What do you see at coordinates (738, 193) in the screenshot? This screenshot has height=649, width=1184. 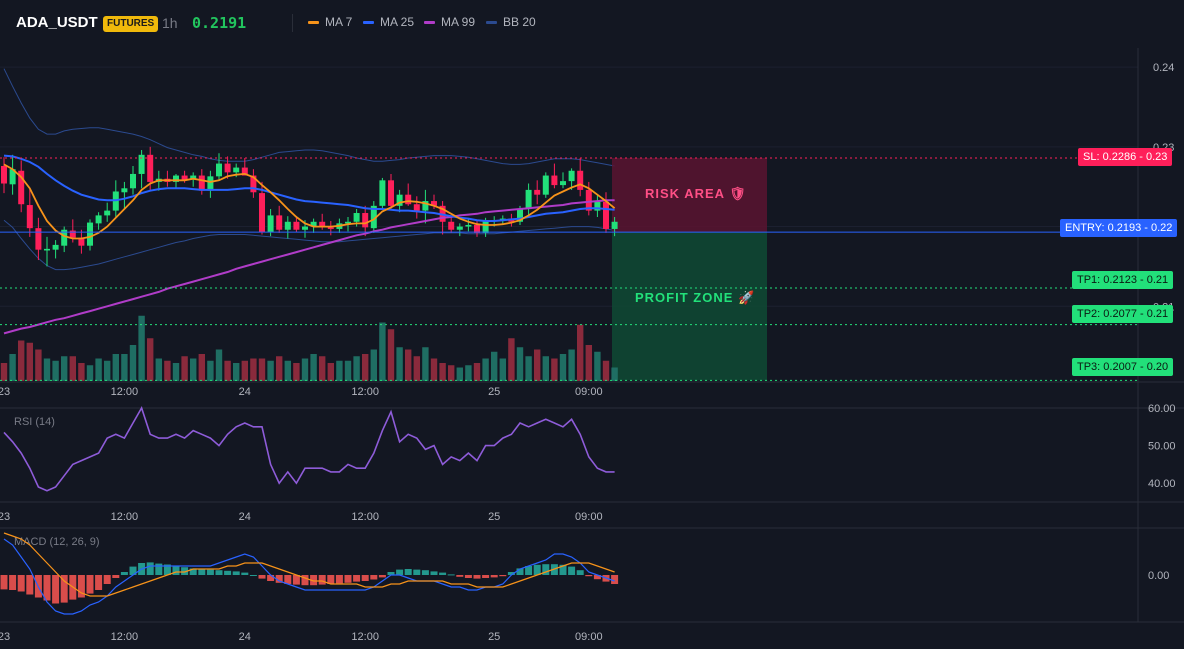 I see `shield-icon: 🛡` at bounding box center [738, 193].